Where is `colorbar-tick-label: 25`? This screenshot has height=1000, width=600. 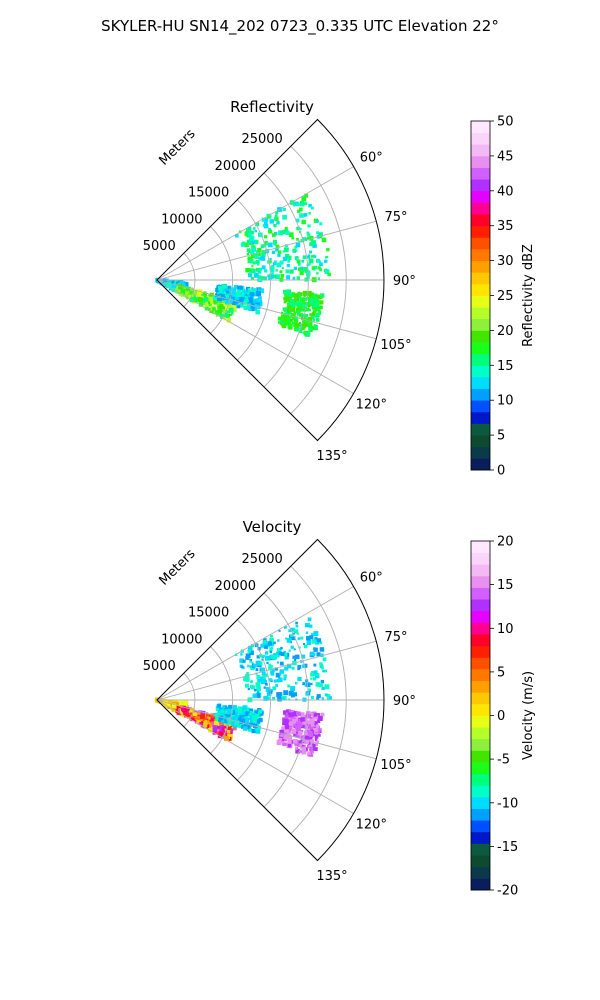
colorbar-tick-label: 25 is located at coordinates (505, 296).